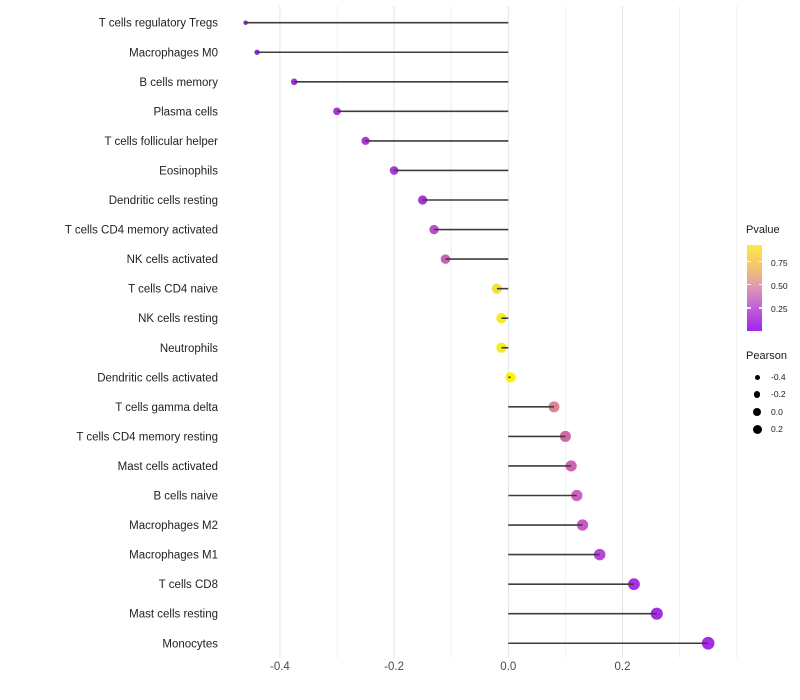  I want to click on pvalue-tick-label: 0.50, so click(779, 285).